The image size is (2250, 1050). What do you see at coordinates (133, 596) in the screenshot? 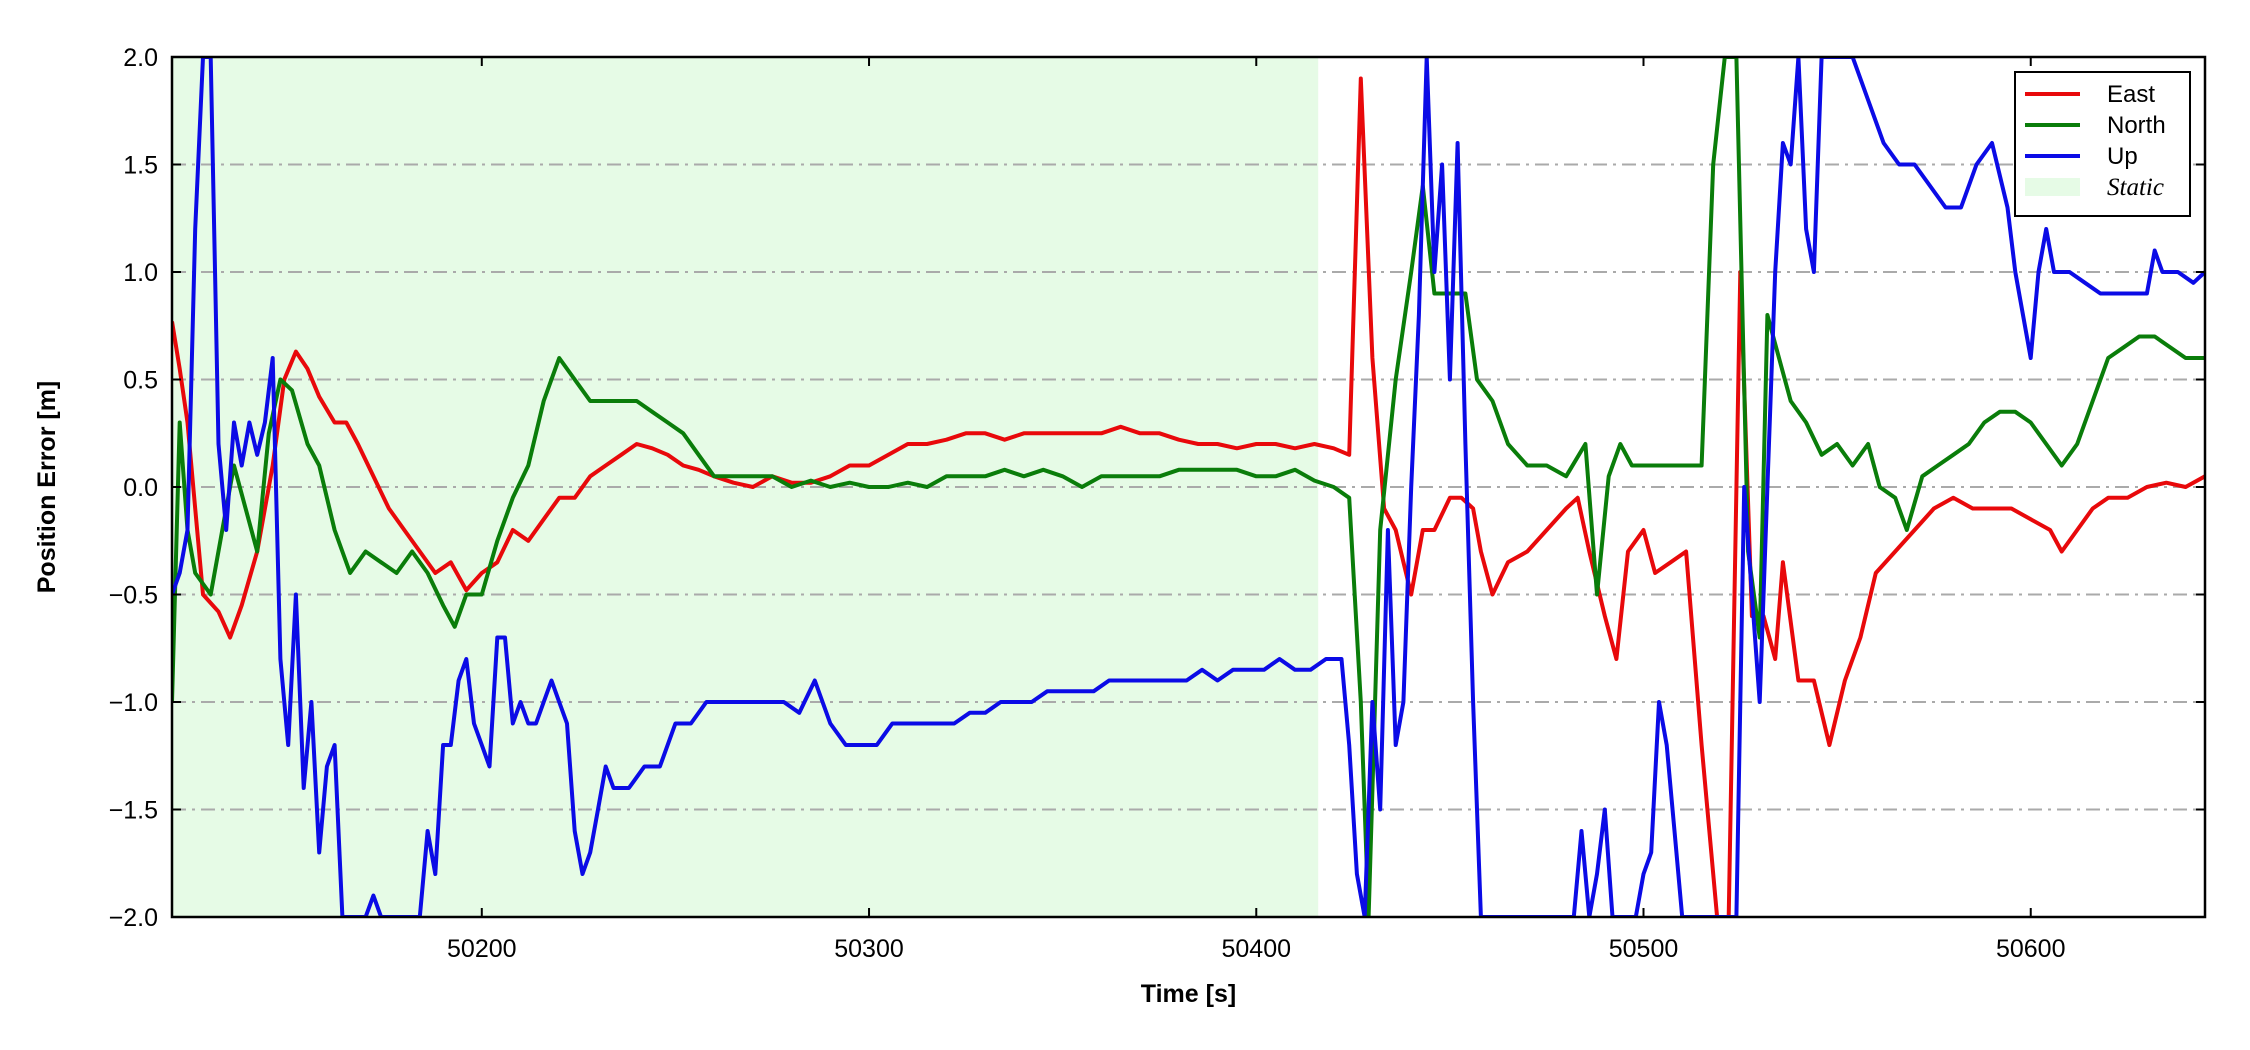
I see `y-tick-label: −0.5` at bounding box center [133, 596].